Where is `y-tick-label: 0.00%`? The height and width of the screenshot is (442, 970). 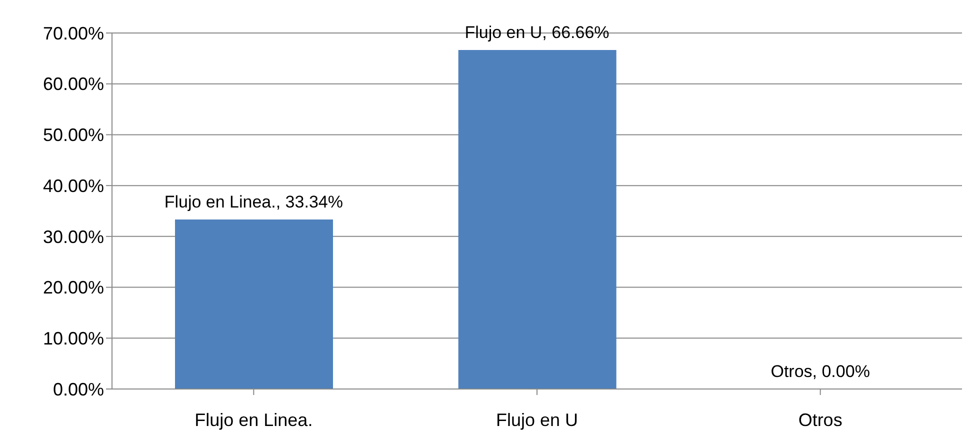 y-tick-label: 0.00% is located at coordinates (78, 389).